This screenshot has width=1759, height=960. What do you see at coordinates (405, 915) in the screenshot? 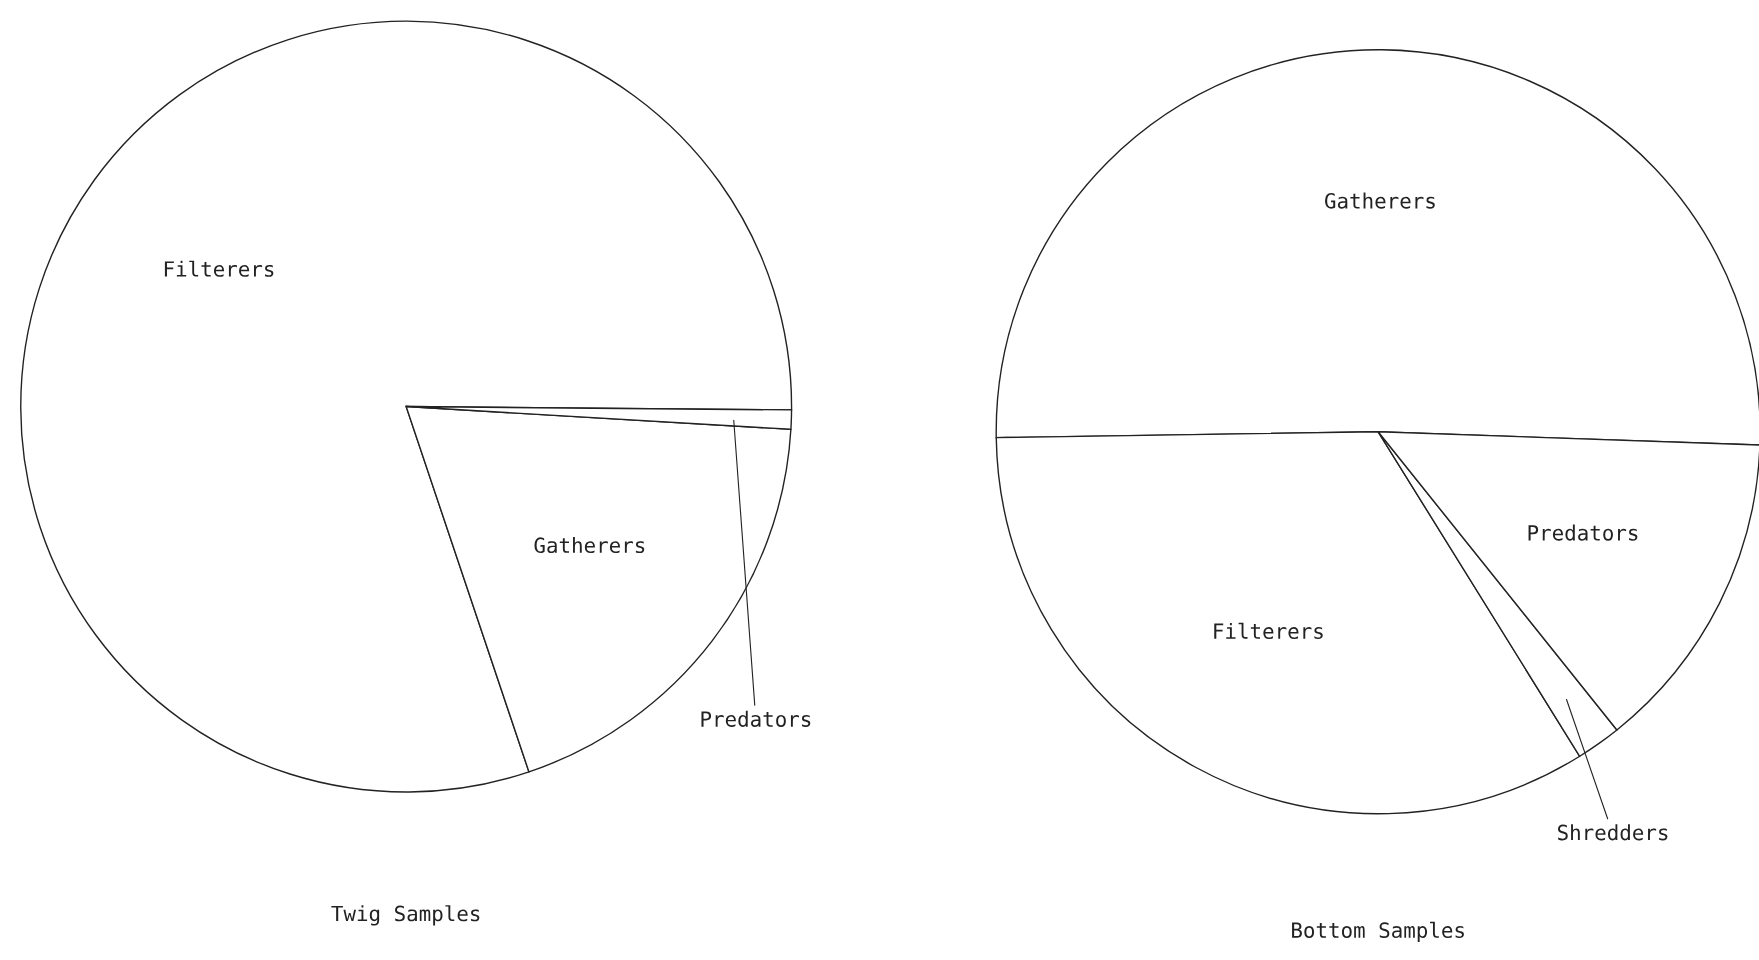
I see `text: Twig Samples` at bounding box center [405, 915].